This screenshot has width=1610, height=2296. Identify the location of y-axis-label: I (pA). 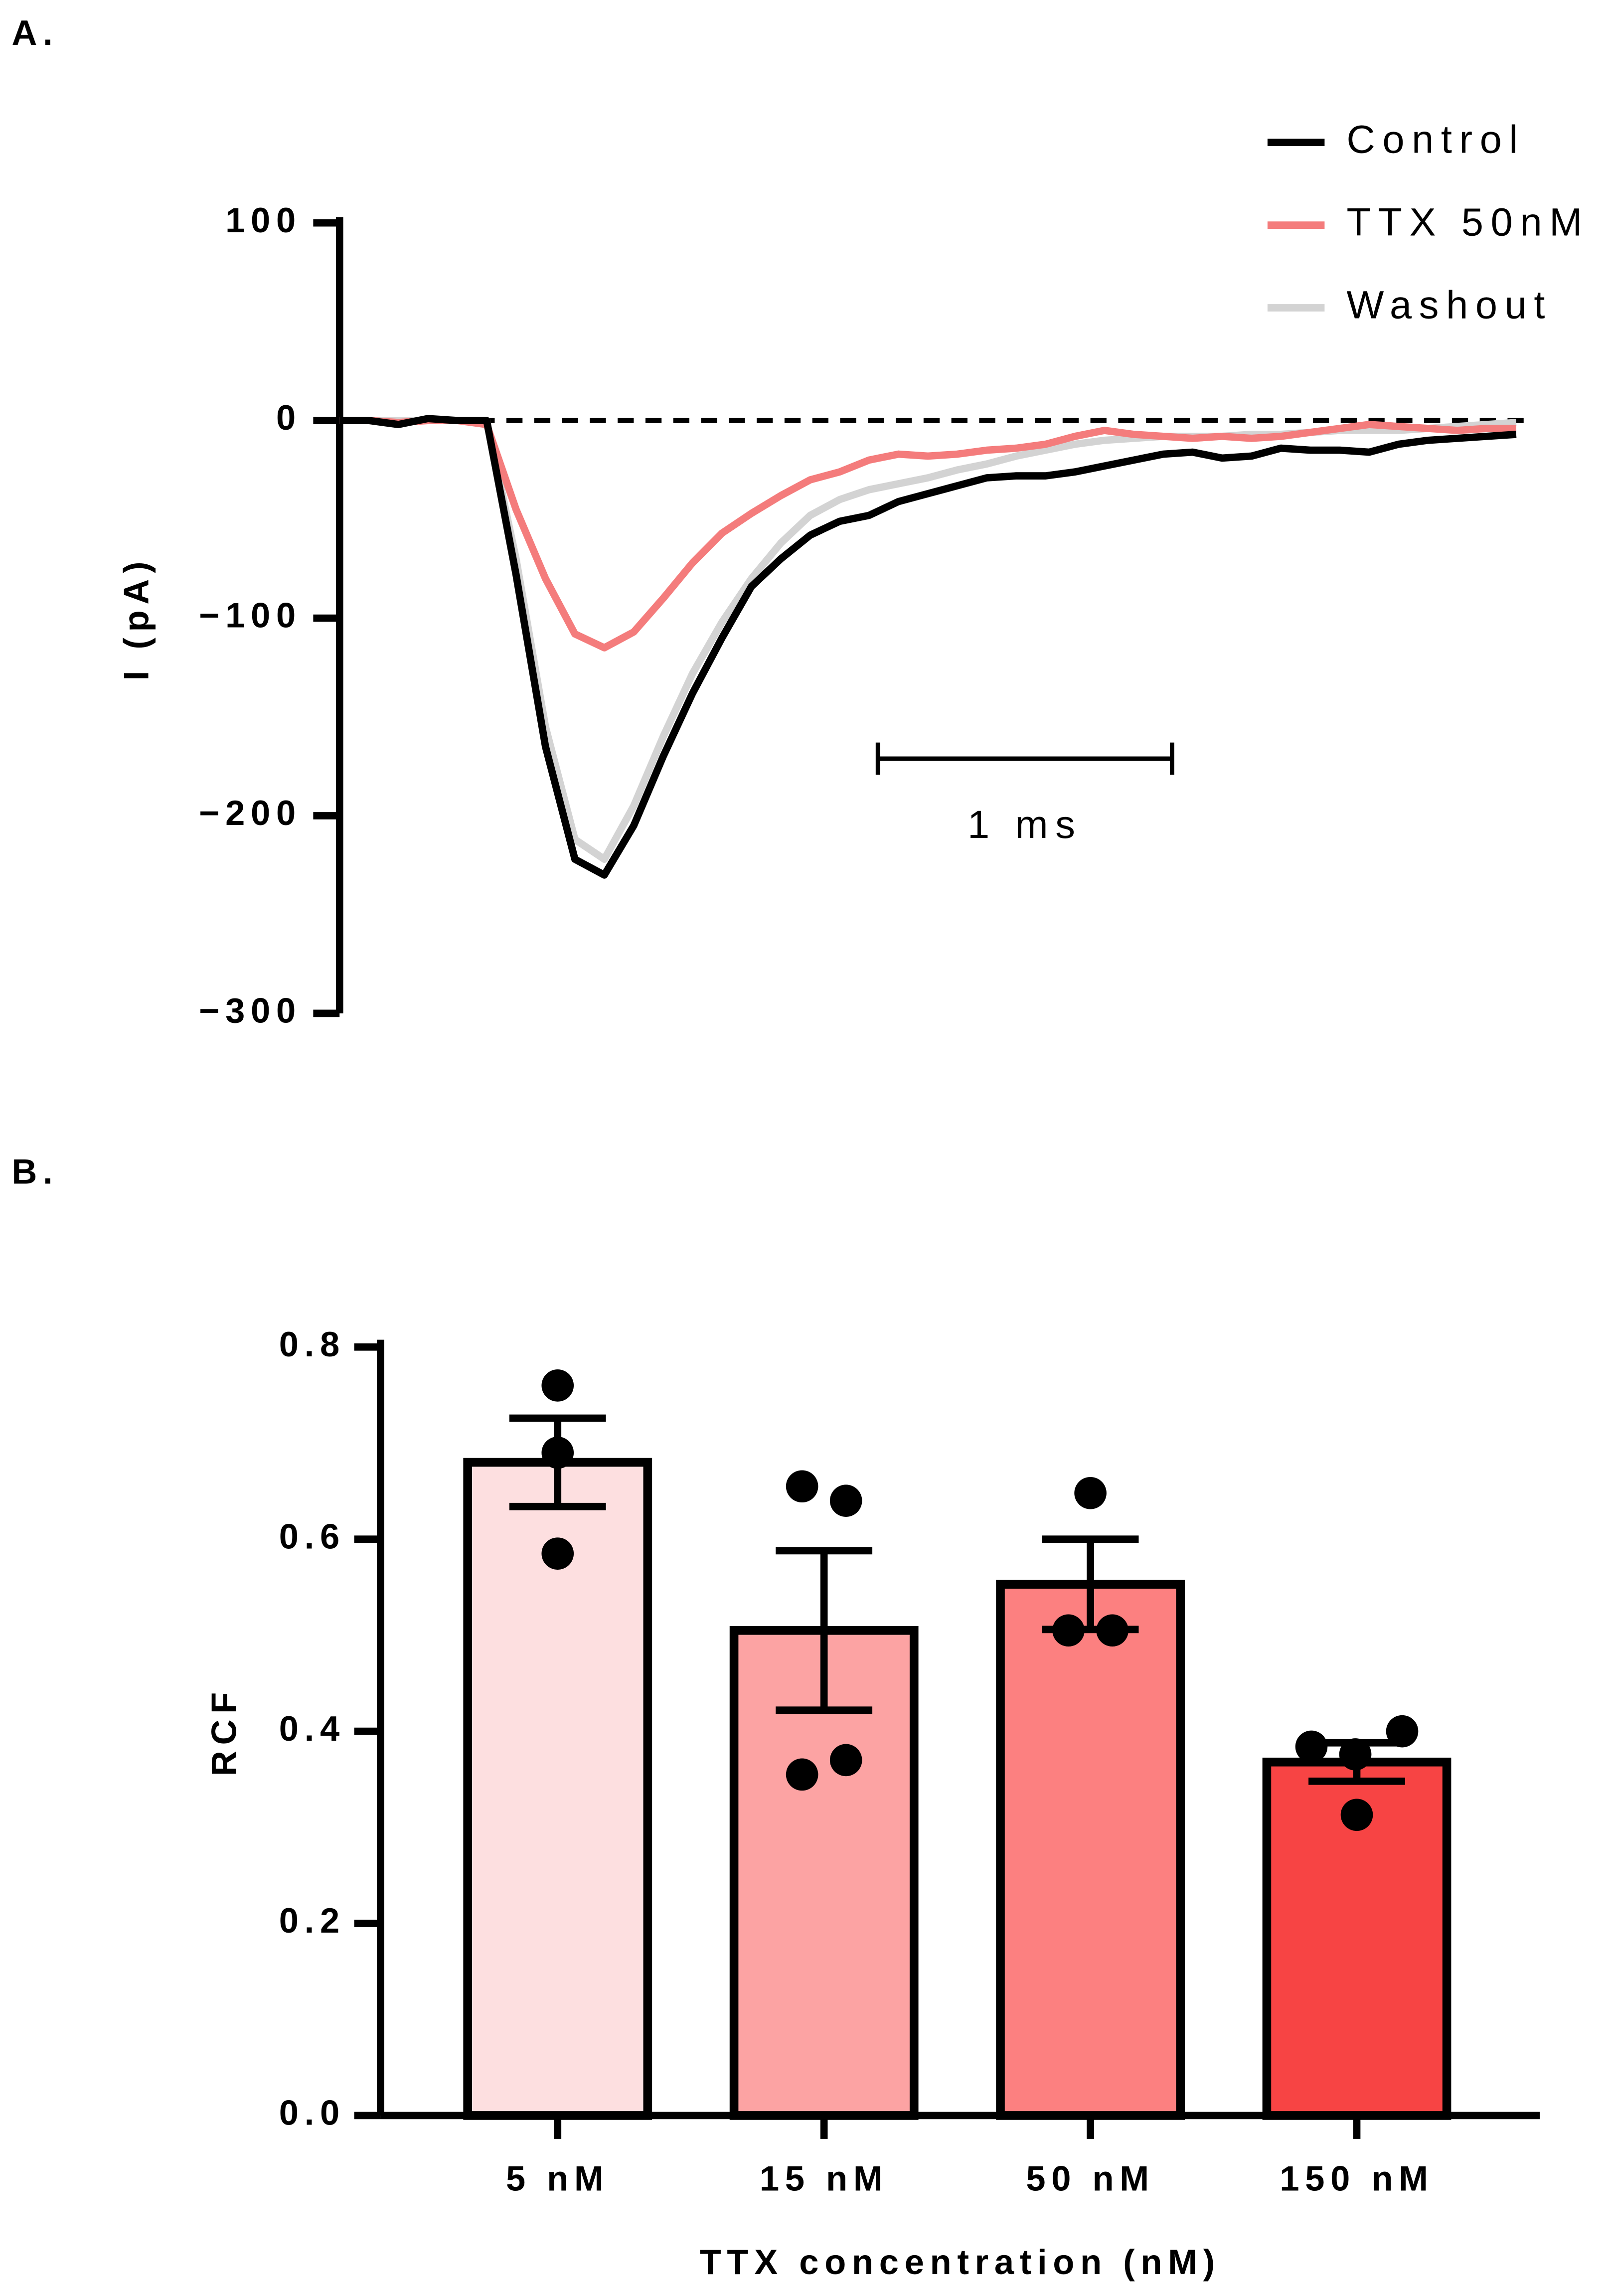
(136, 618).